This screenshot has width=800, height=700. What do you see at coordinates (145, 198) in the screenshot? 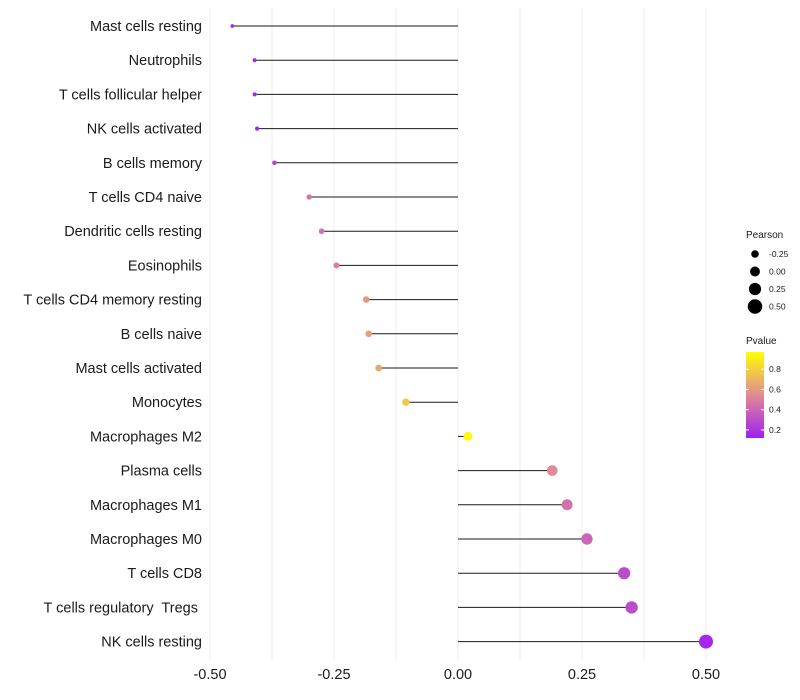
I see `category-label: T cells CD4 naive` at bounding box center [145, 198].